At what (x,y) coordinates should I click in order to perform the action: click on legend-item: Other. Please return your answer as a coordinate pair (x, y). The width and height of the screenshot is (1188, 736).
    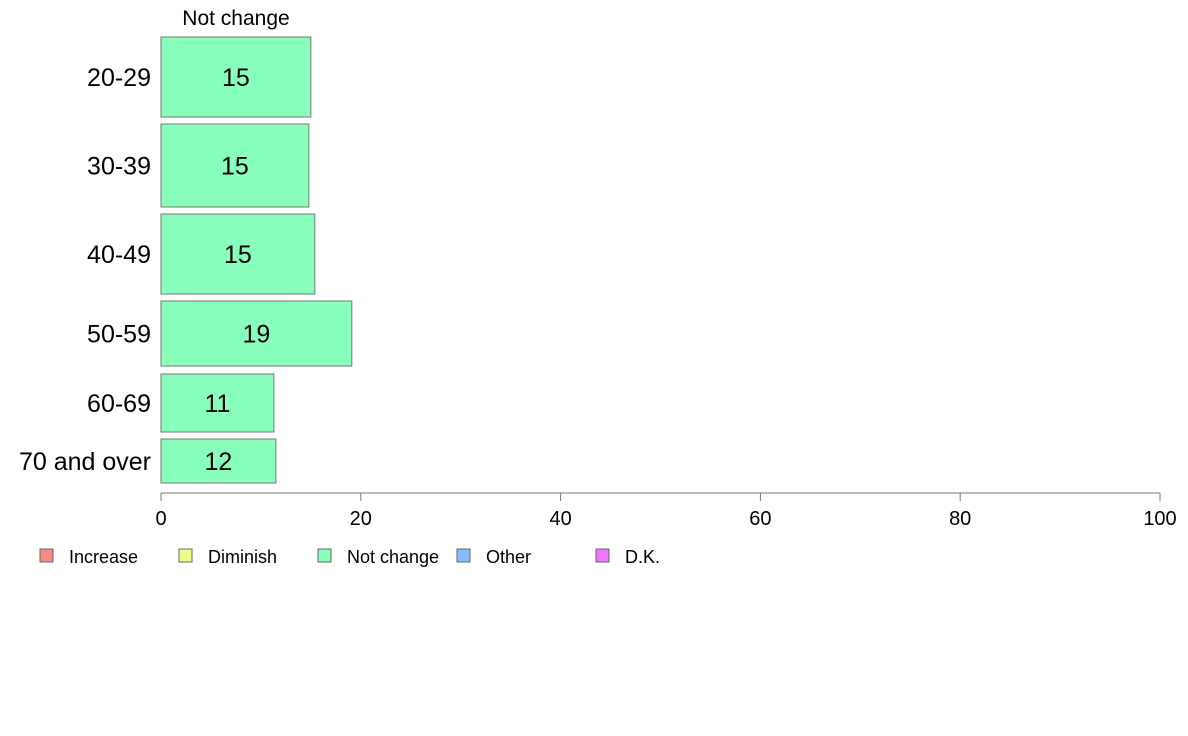
    Looking at the image, I should click on (493, 557).